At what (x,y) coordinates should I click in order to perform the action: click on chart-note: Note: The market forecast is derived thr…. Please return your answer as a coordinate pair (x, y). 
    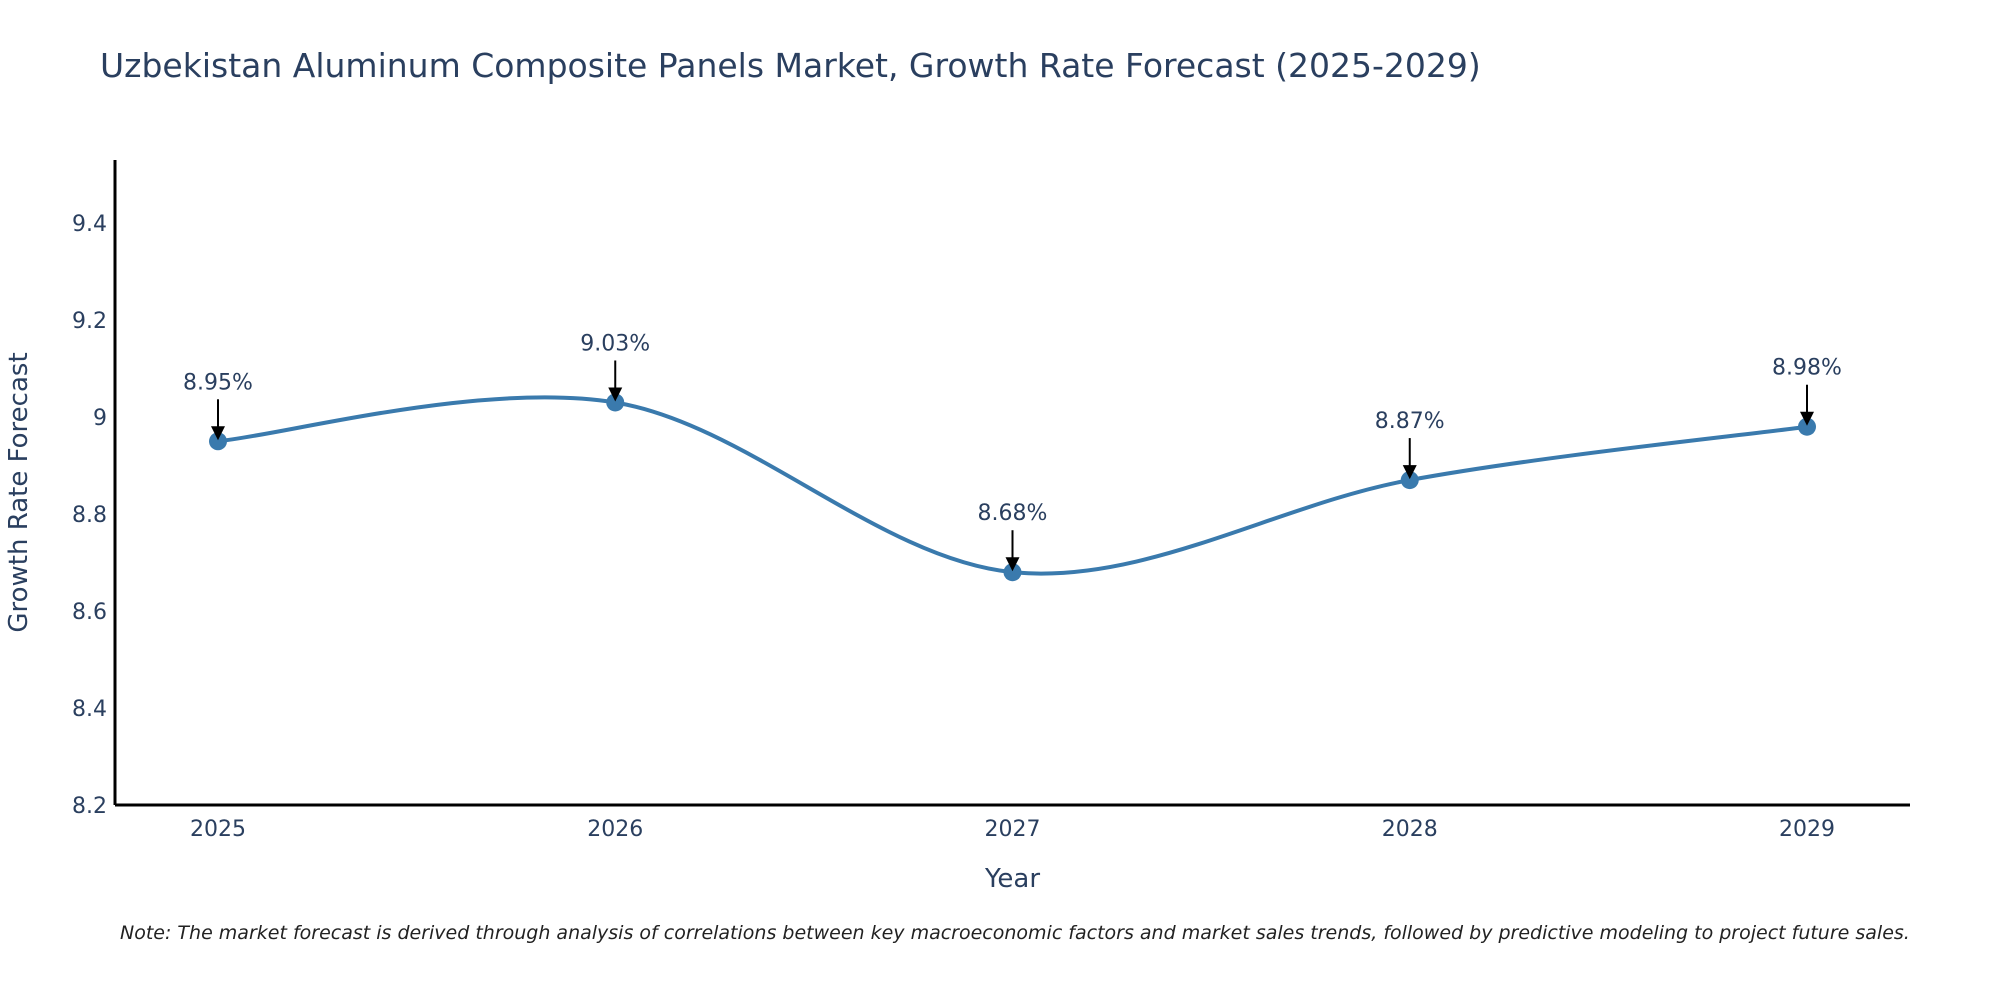
    Looking at the image, I should click on (1015, 933).